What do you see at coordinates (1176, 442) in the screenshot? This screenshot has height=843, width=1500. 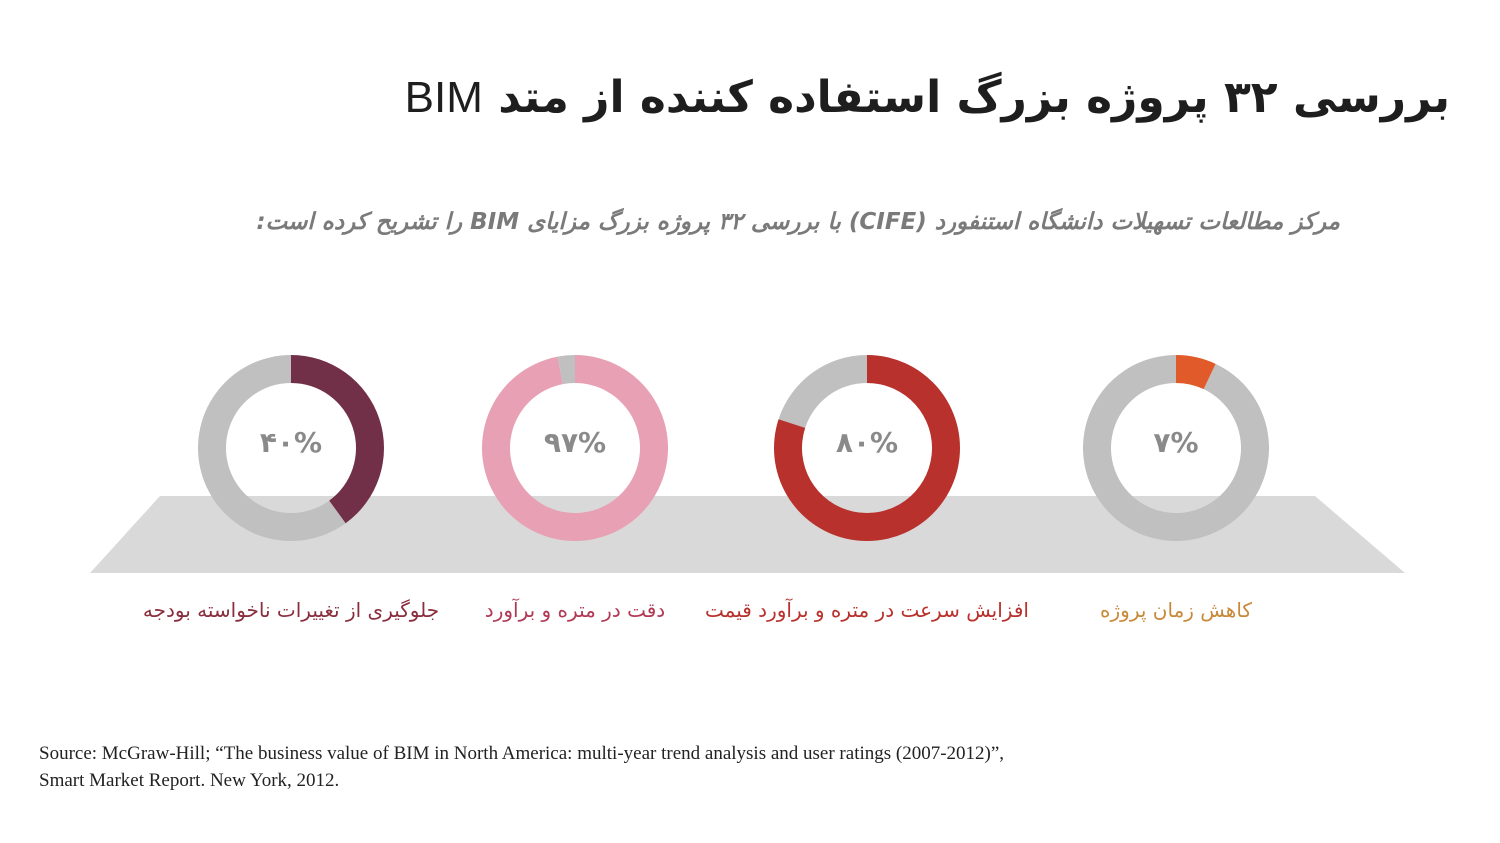 I see `donut-percent-label: ۷%` at bounding box center [1176, 442].